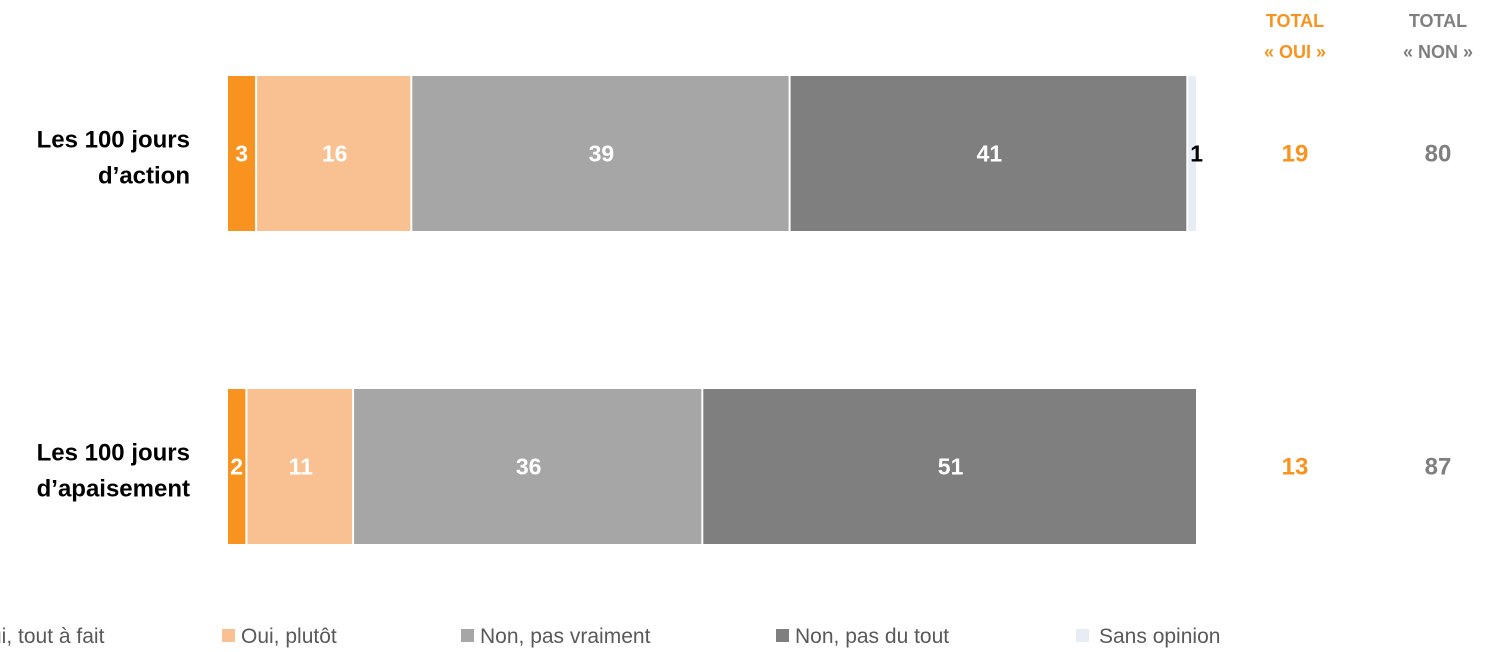 This screenshot has height=652, width=1486. Describe the element at coordinates (872, 636) in the screenshot. I see `legend-label-non-pas-du-tout: Non, pas du tout` at that location.